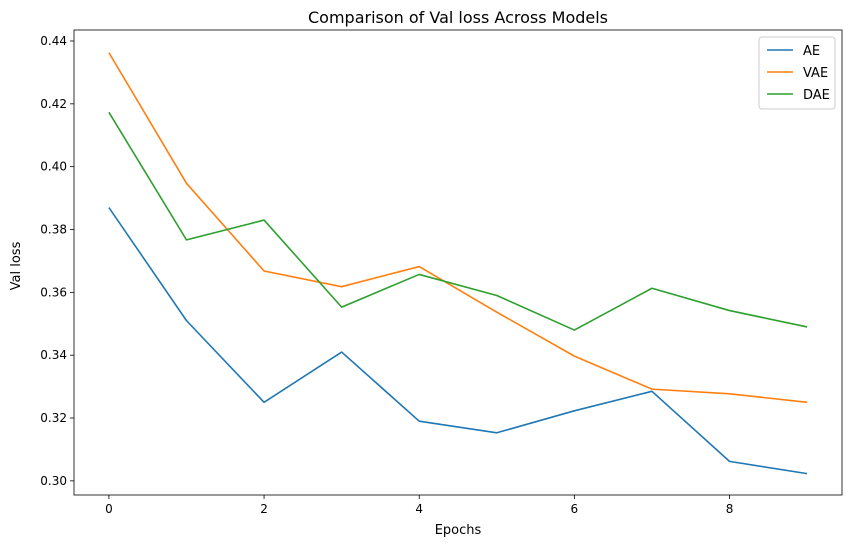 The width and height of the screenshot is (855, 547). Describe the element at coordinates (53, 230) in the screenshot. I see `y-tick-label: 0.38` at that location.